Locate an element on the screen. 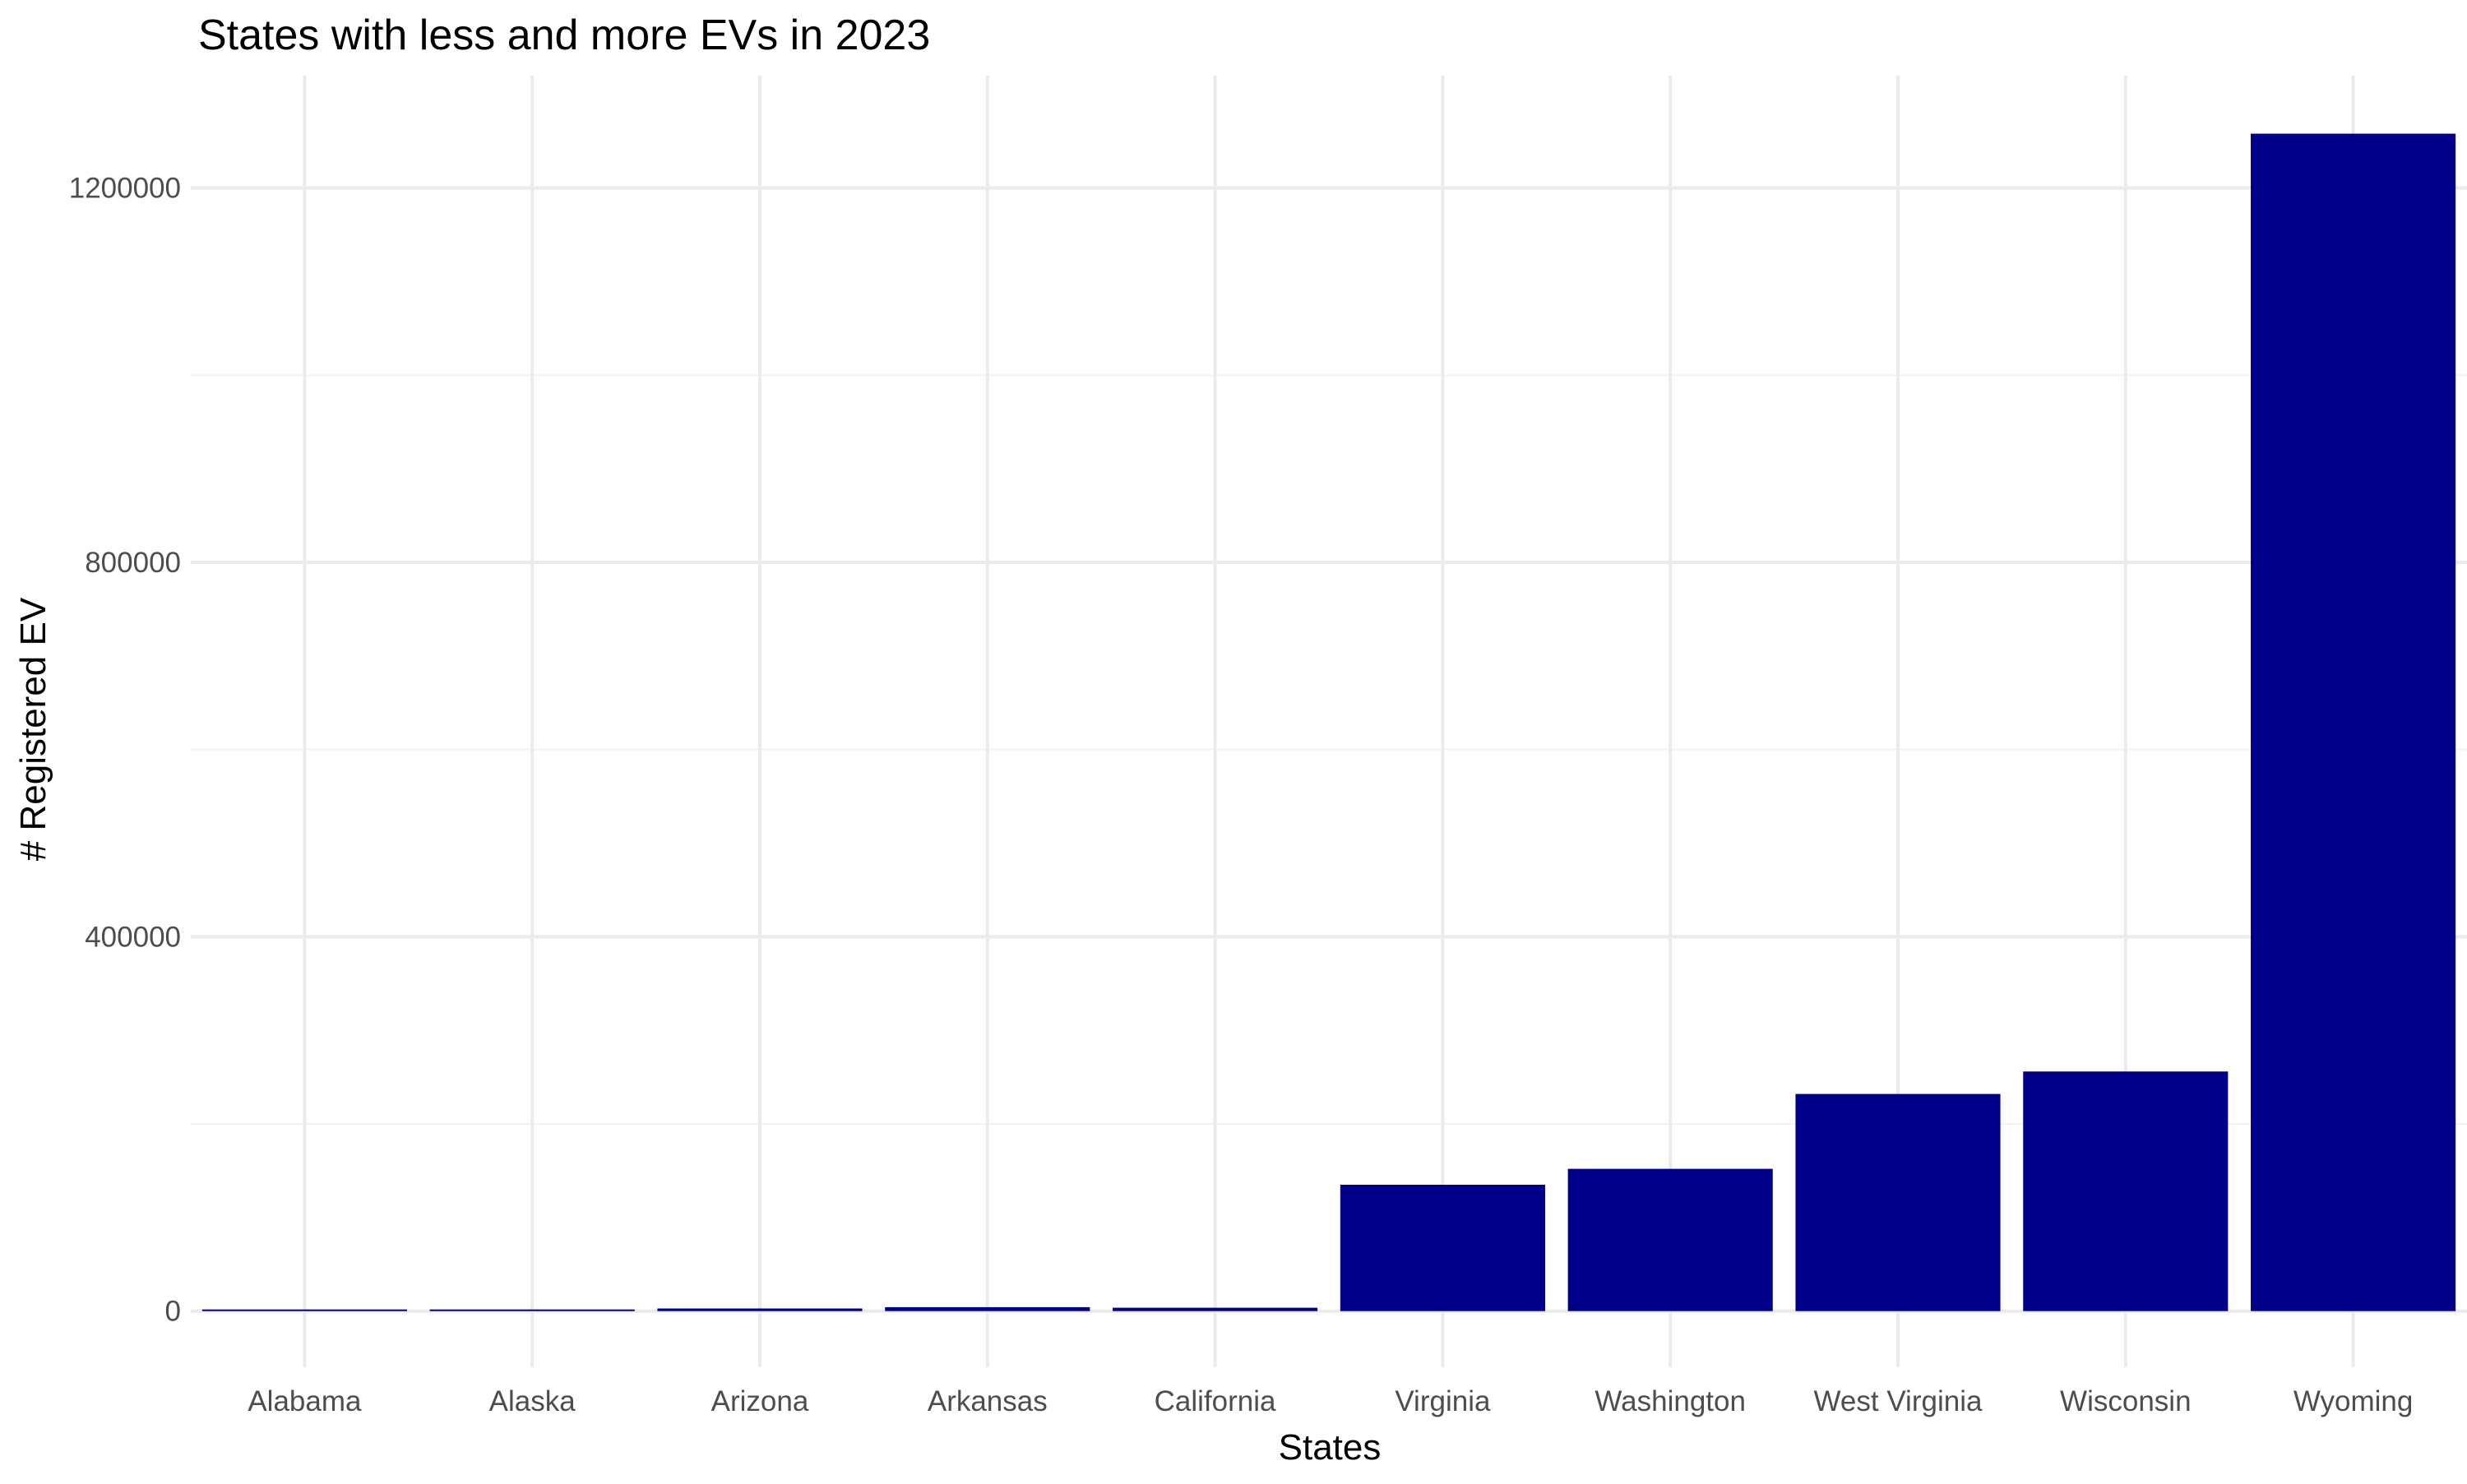 The width and height of the screenshot is (2467, 1484). x-tick-label: Alabama is located at coordinates (305, 1401).